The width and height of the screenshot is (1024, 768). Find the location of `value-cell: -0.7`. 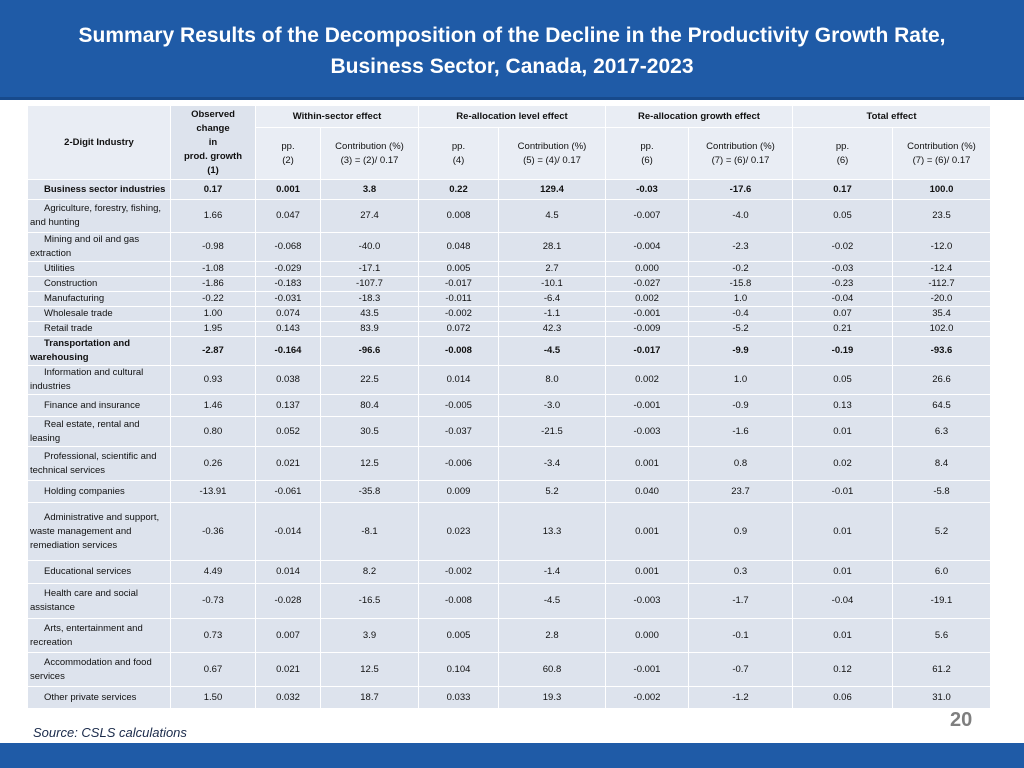

value-cell: -0.7 is located at coordinates (740, 669).